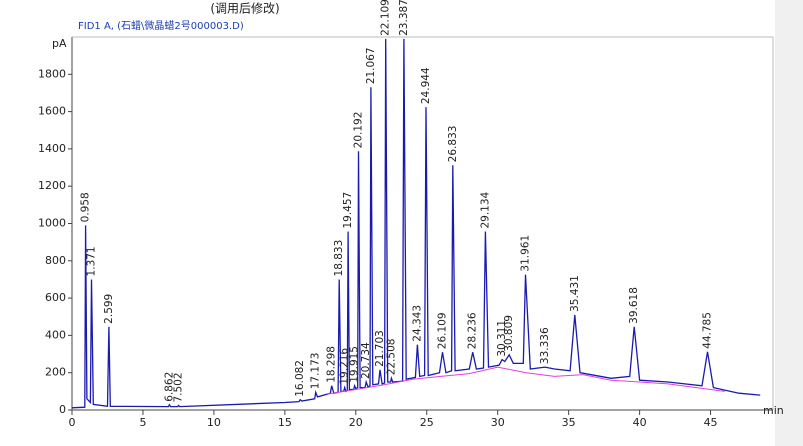 The image size is (803, 446). What do you see at coordinates (426, 85) in the screenshot?
I see `peak-label: 24.944` at bounding box center [426, 85].